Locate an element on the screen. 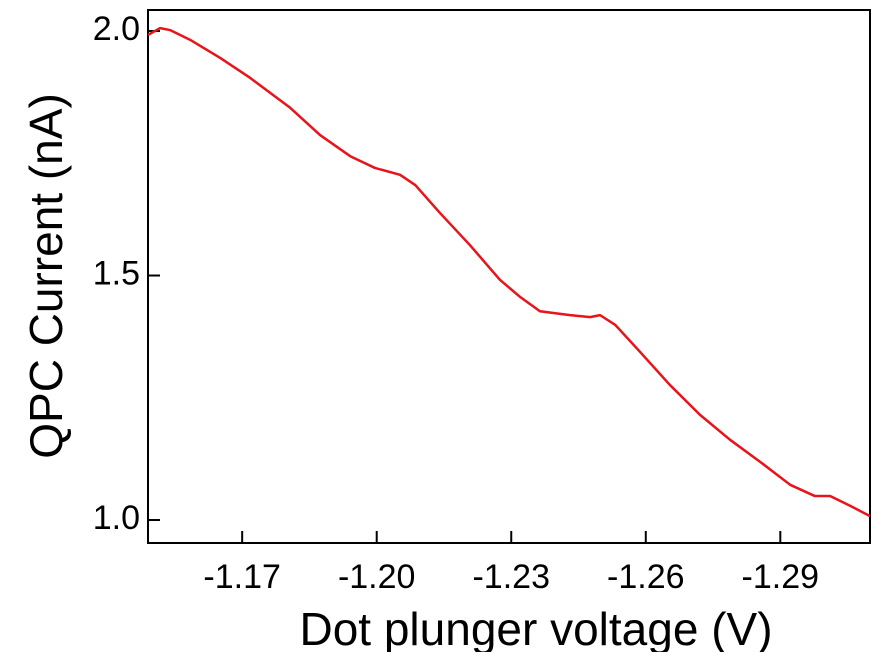 This screenshot has width=876, height=652. x-tick-label: -1.26 is located at coordinates (646, 577).